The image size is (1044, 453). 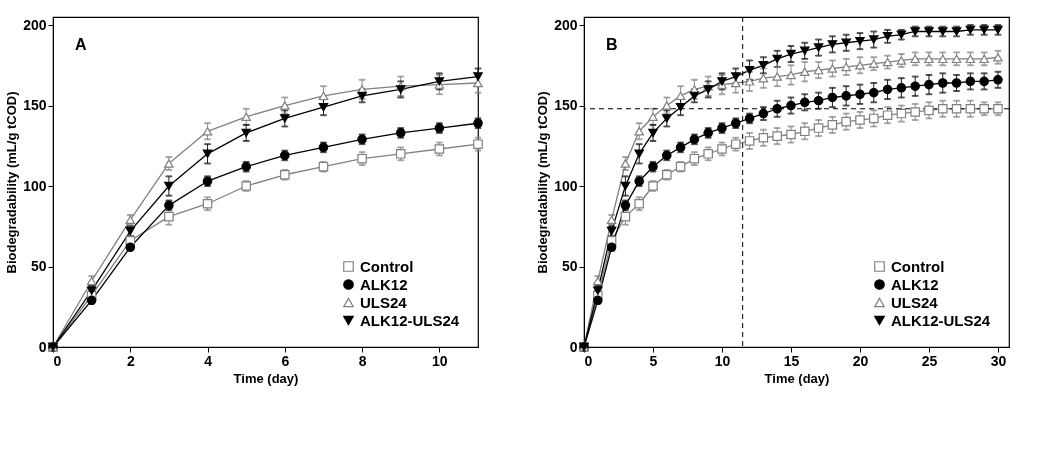 What do you see at coordinates (998, 360) in the screenshot?
I see `x-tick-label: 30` at bounding box center [998, 360].